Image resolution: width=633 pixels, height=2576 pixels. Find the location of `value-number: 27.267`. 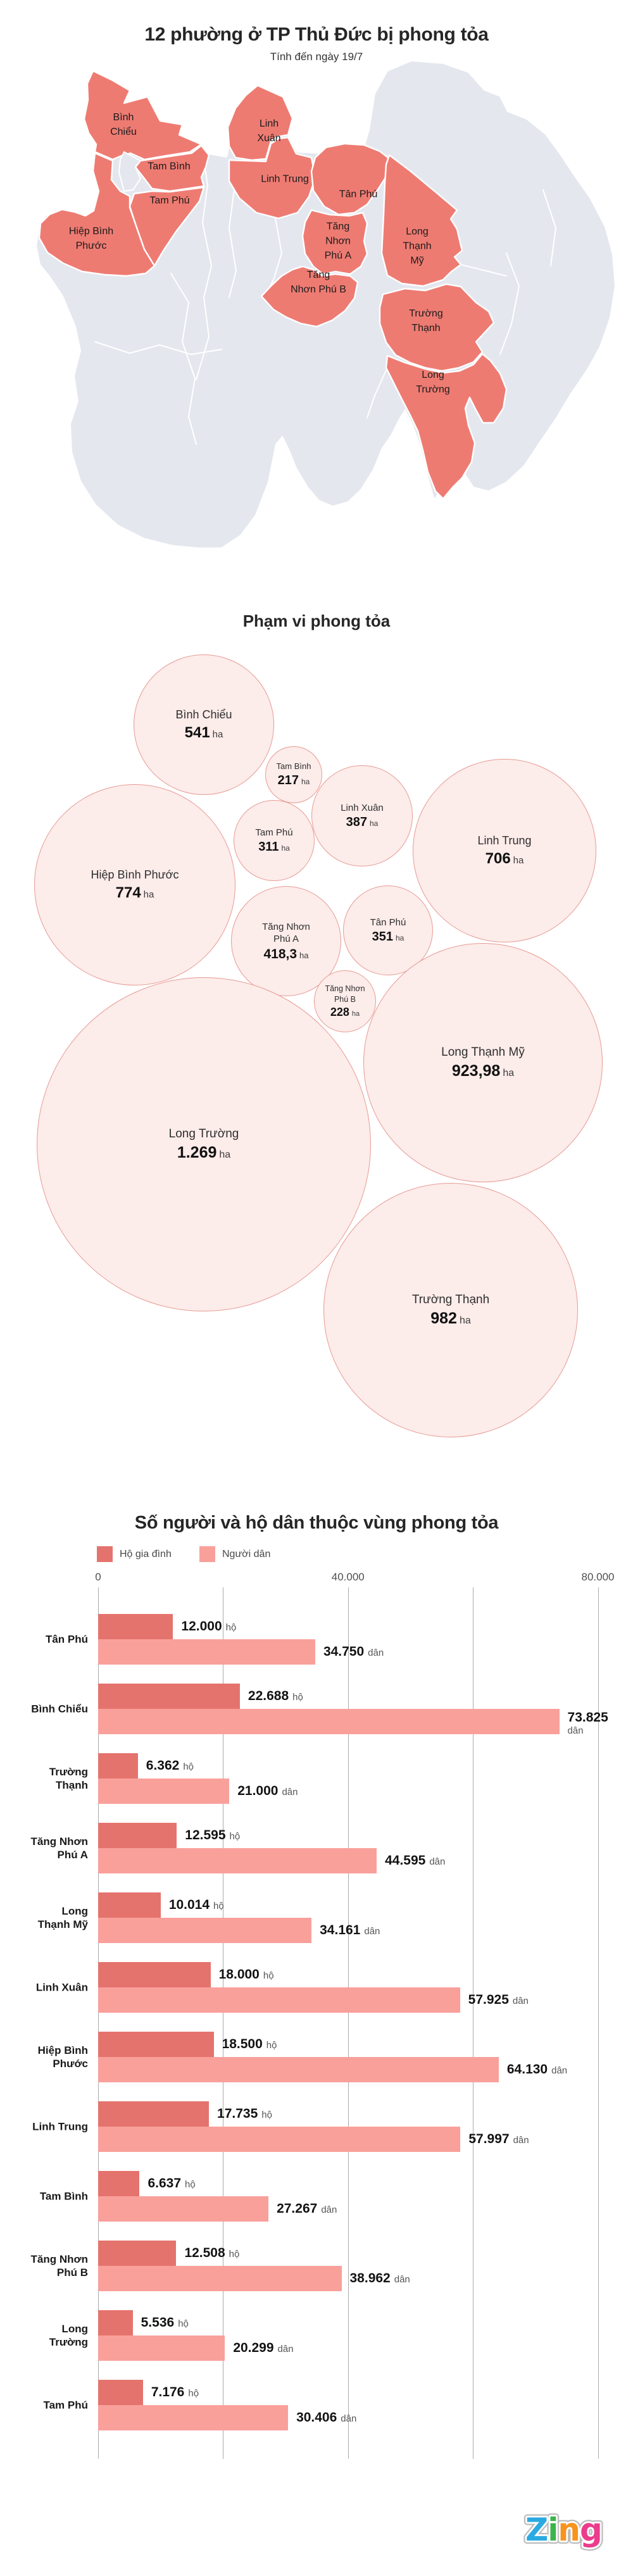

value-number: 27.267 is located at coordinates (297, 2208).